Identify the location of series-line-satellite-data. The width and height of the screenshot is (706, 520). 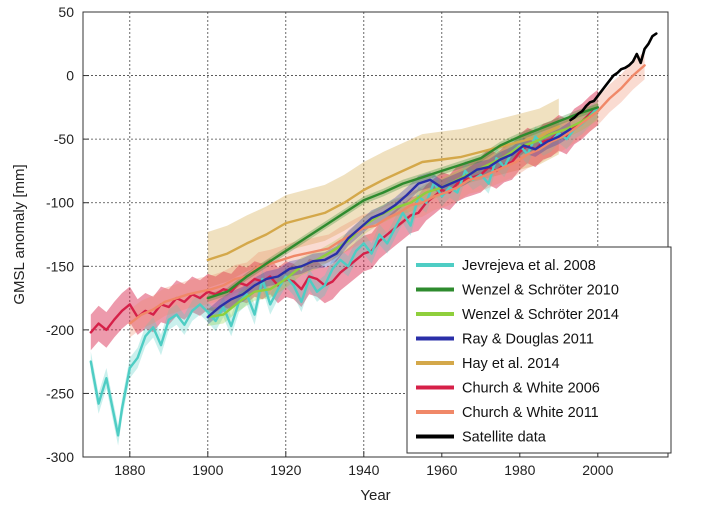
(613, 77).